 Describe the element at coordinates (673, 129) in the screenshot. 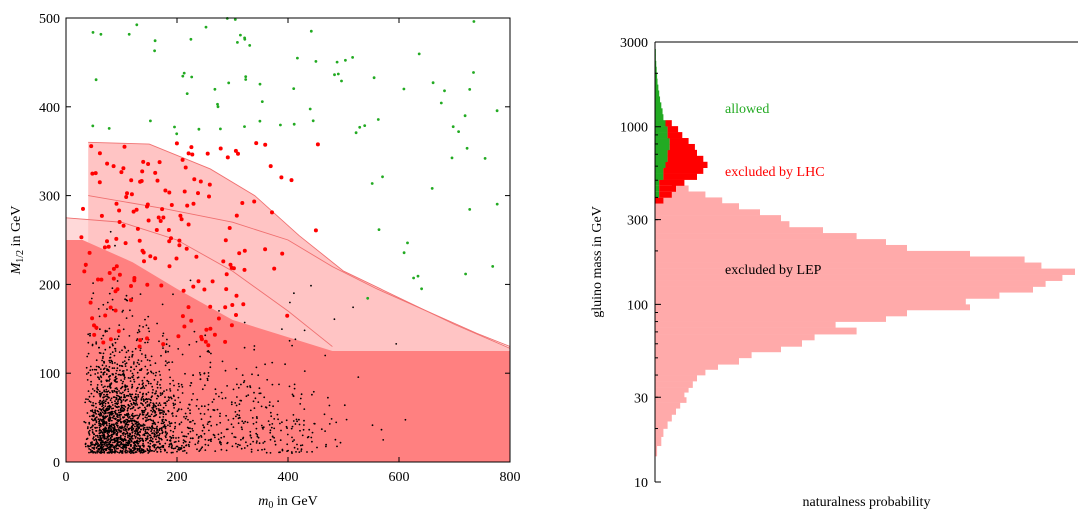

I see `bar-lhc` at that location.